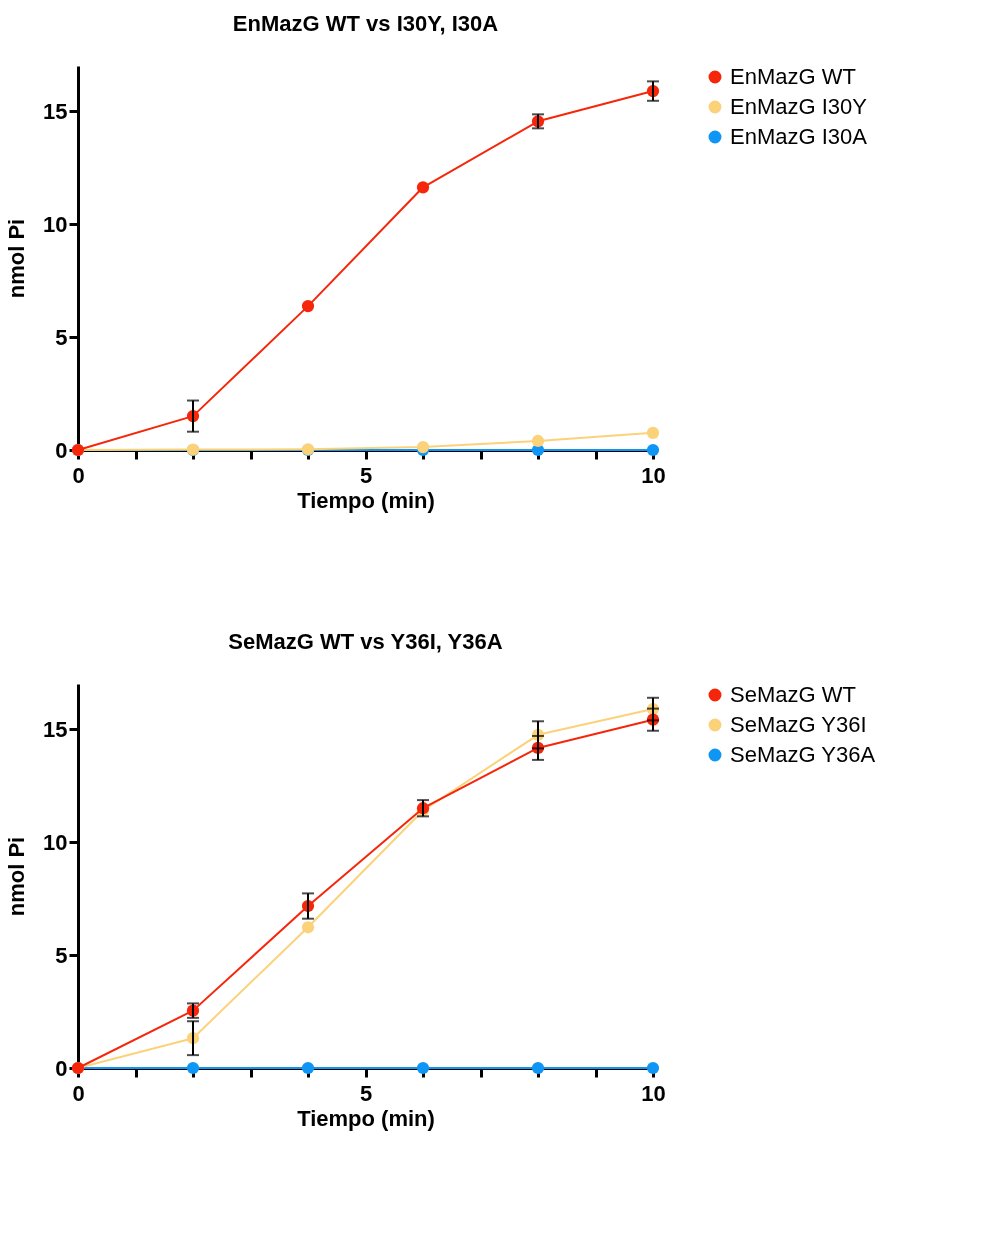 This screenshot has height=1249, width=999. What do you see at coordinates (793, 694) in the screenshot?
I see `legend-label: SeMazG WT` at bounding box center [793, 694].